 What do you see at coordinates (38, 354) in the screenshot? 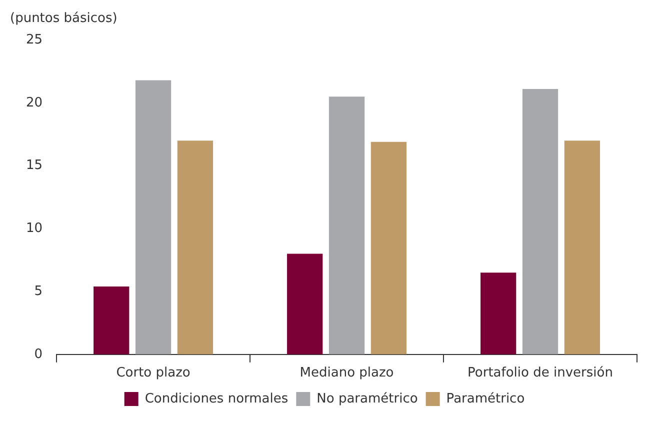
I see `y-tick-label: 0` at bounding box center [38, 354].